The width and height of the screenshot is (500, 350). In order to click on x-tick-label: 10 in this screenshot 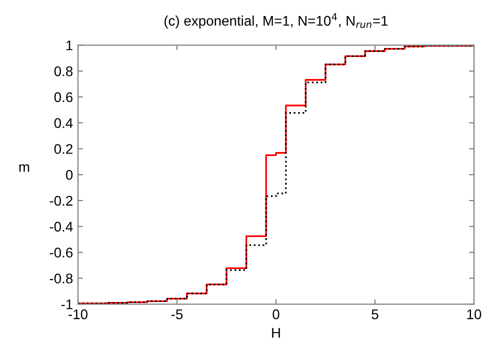, I will do `click(474, 314)`.